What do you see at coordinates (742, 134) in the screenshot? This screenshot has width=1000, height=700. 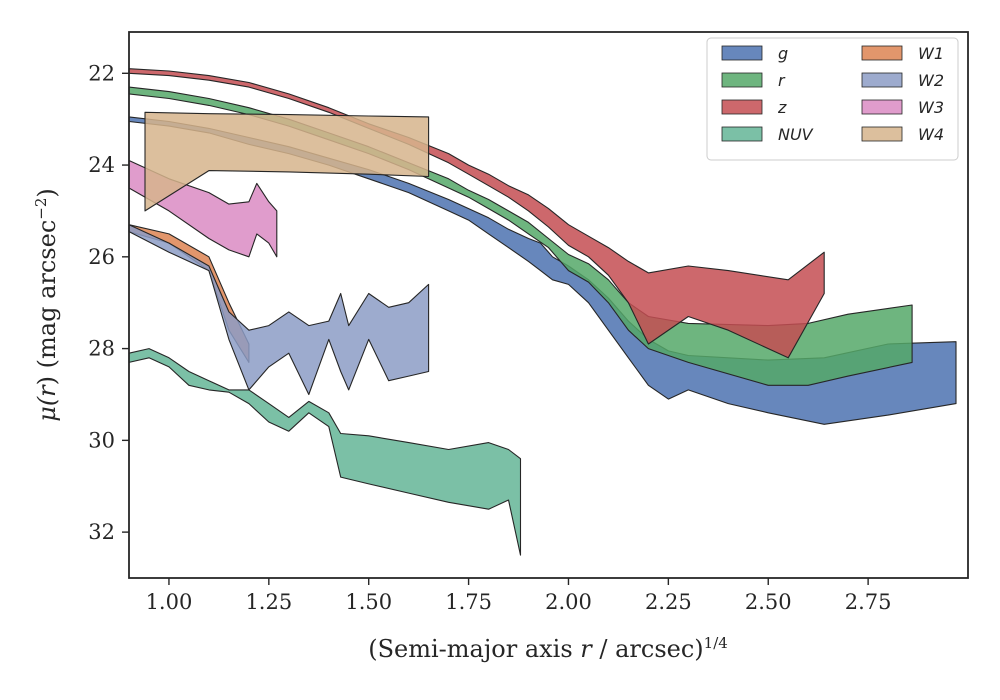 I see `legend-swatch-nuv` at bounding box center [742, 134].